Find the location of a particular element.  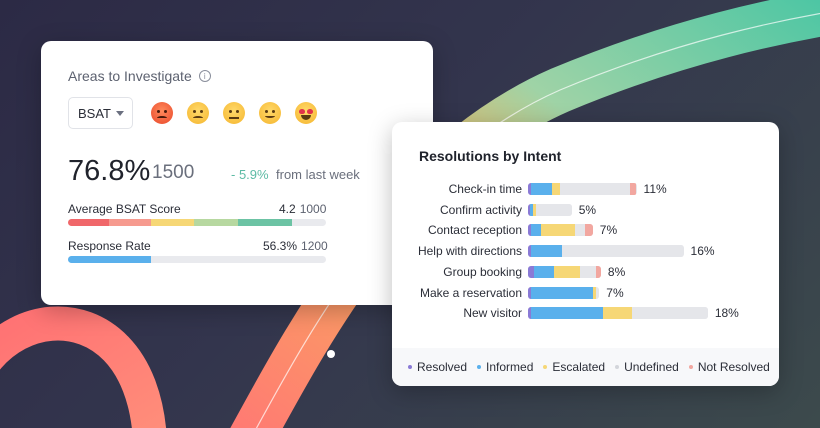

emoji-filter-row is located at coordinates (234, 113).